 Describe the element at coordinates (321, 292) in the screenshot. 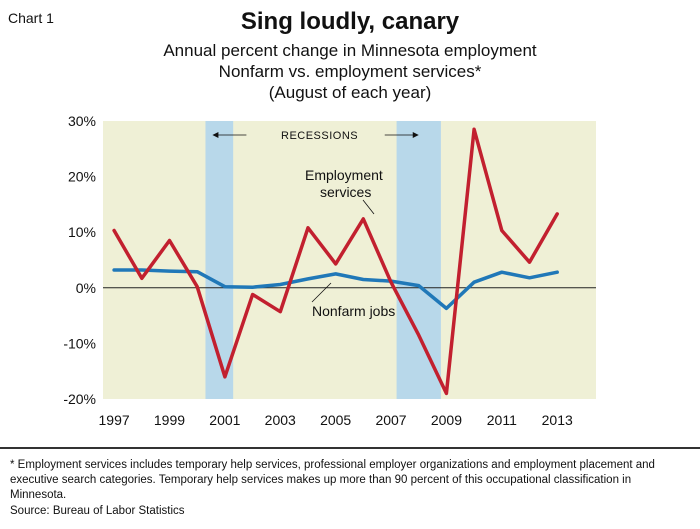

I see `nonfarm-jobs-leader` at that location.